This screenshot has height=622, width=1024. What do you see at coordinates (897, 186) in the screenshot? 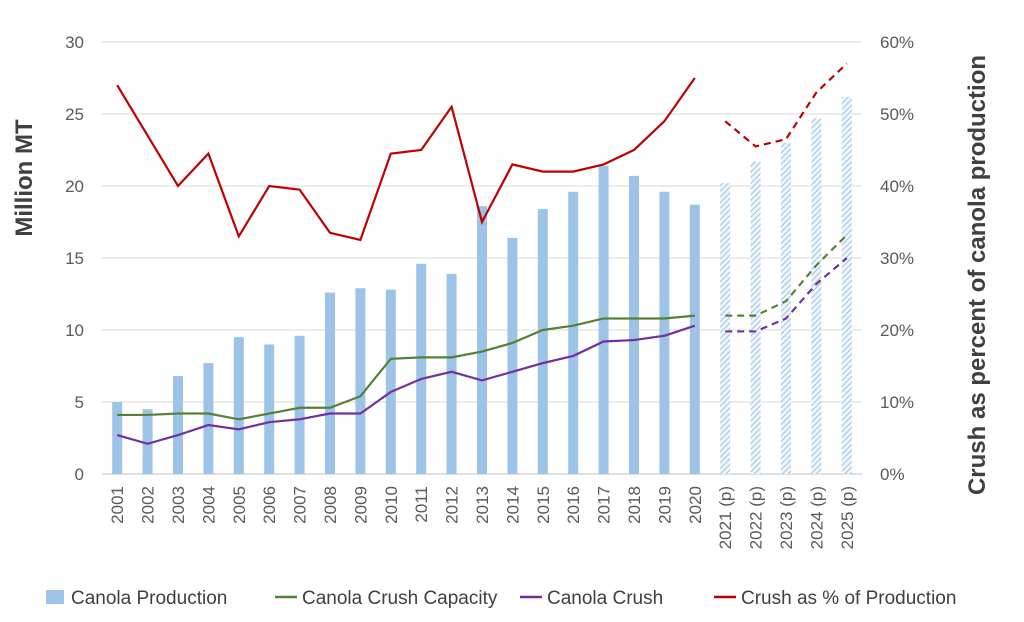
I see `right-tick-label: 40%` at bounding box center [897, 186].